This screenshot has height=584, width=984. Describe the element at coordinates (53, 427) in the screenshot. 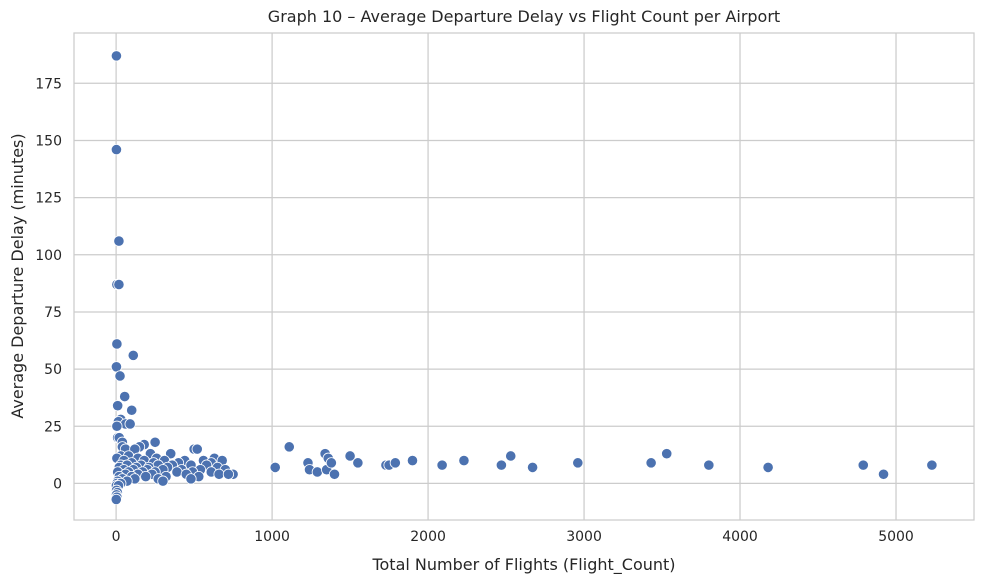

I see `y-tick-label: 25` at that location.